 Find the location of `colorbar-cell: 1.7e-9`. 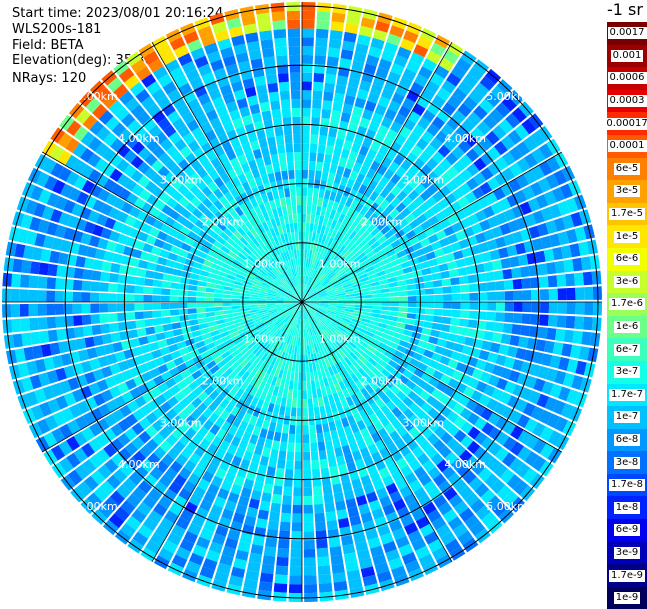

colorbar-cell: 1.7e-9 is located at coordinates (627, 575).